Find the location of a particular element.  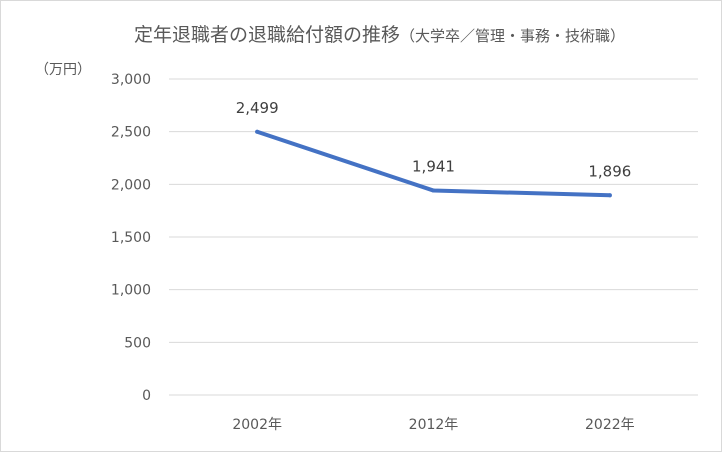

y-axis-unit-label: （万円） is located at coordinates (63, 70).